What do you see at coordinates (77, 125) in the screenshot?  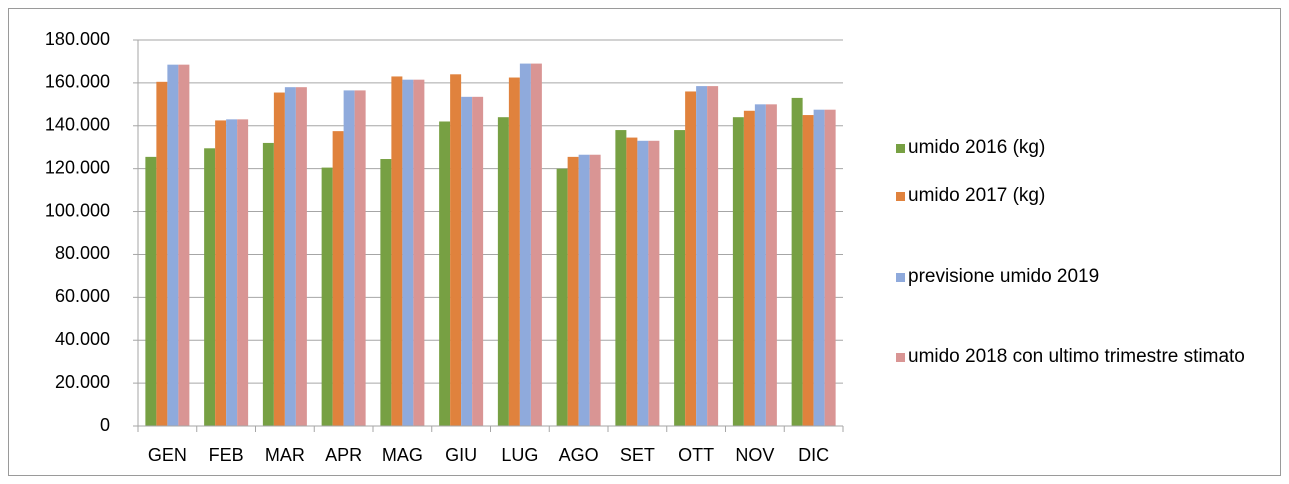 I see `y-tick-label: 140.000` at bounding box center [77, 125].